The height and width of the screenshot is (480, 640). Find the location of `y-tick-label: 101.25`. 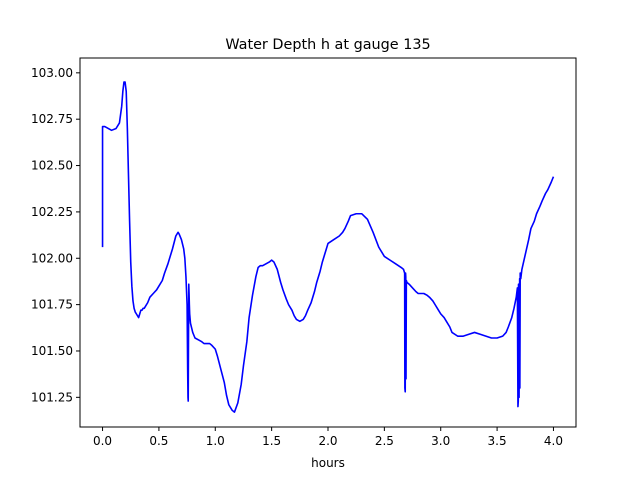

y-tick-label: 101.25 is located at coordinates (52, 397).